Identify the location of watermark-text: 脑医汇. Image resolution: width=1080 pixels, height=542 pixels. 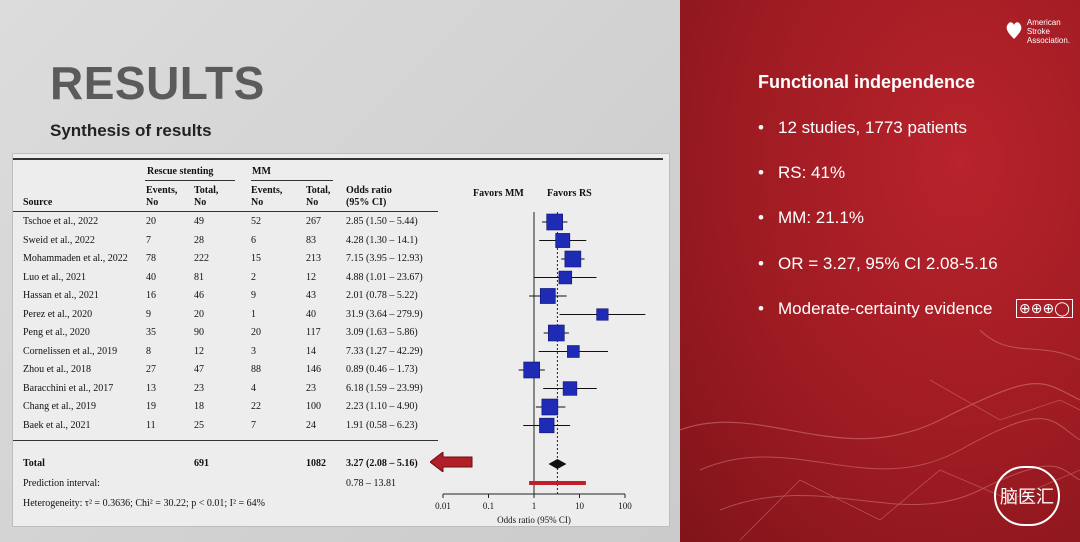
(1027, 497).